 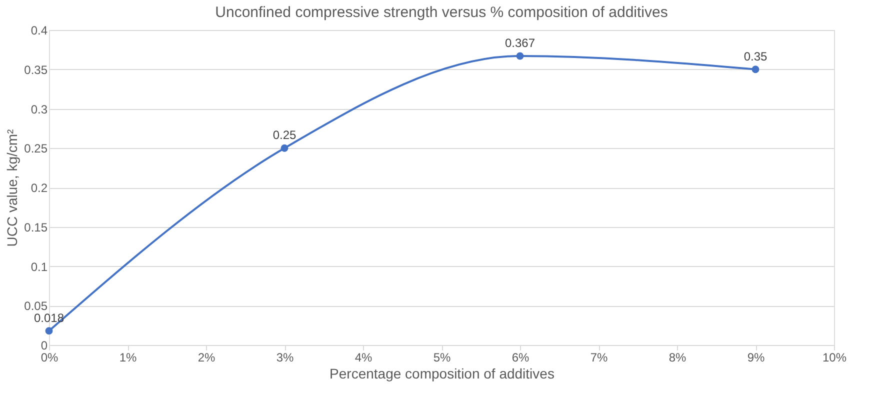 I want to click on data-label: 0.35, so click(x=756, y=56).